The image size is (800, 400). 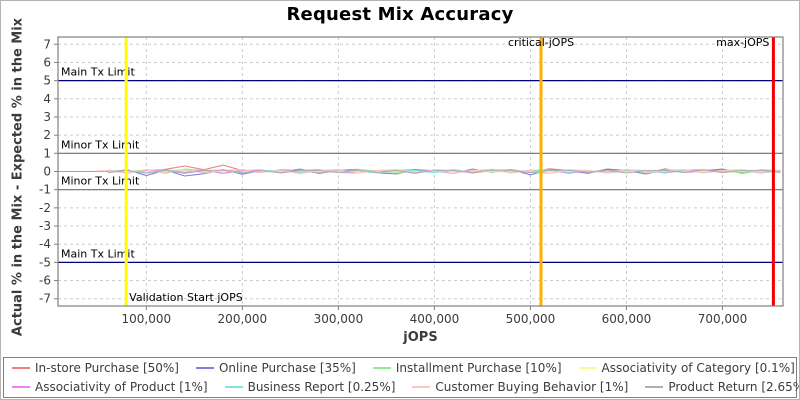 What do you see at coordinates (541, 42) in the screenshot?
I see `marker-label: critical-jOPS` at bounding box center [541, 42].